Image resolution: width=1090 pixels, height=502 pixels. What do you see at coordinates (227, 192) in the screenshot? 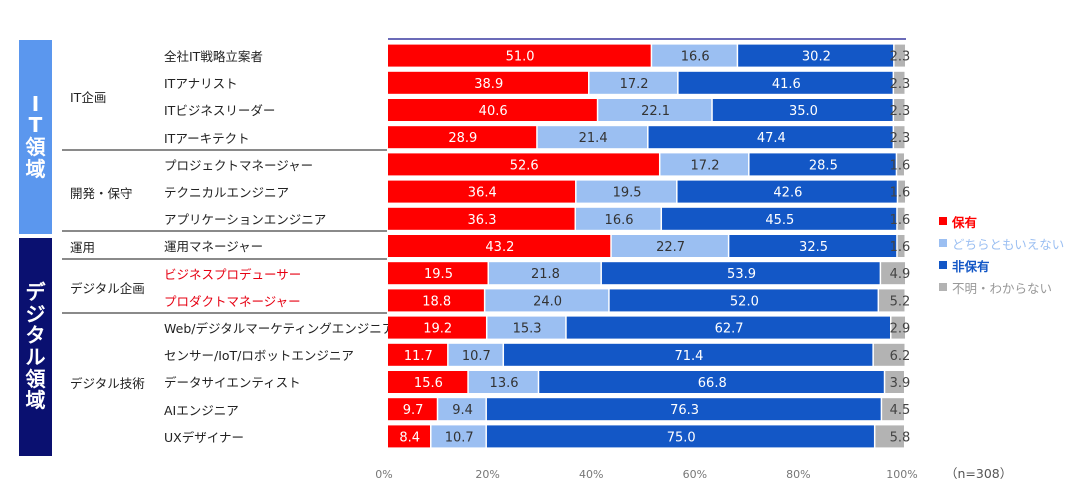
I see `category-label: テクニカルエンジニア` at bounding box center [227, 192].